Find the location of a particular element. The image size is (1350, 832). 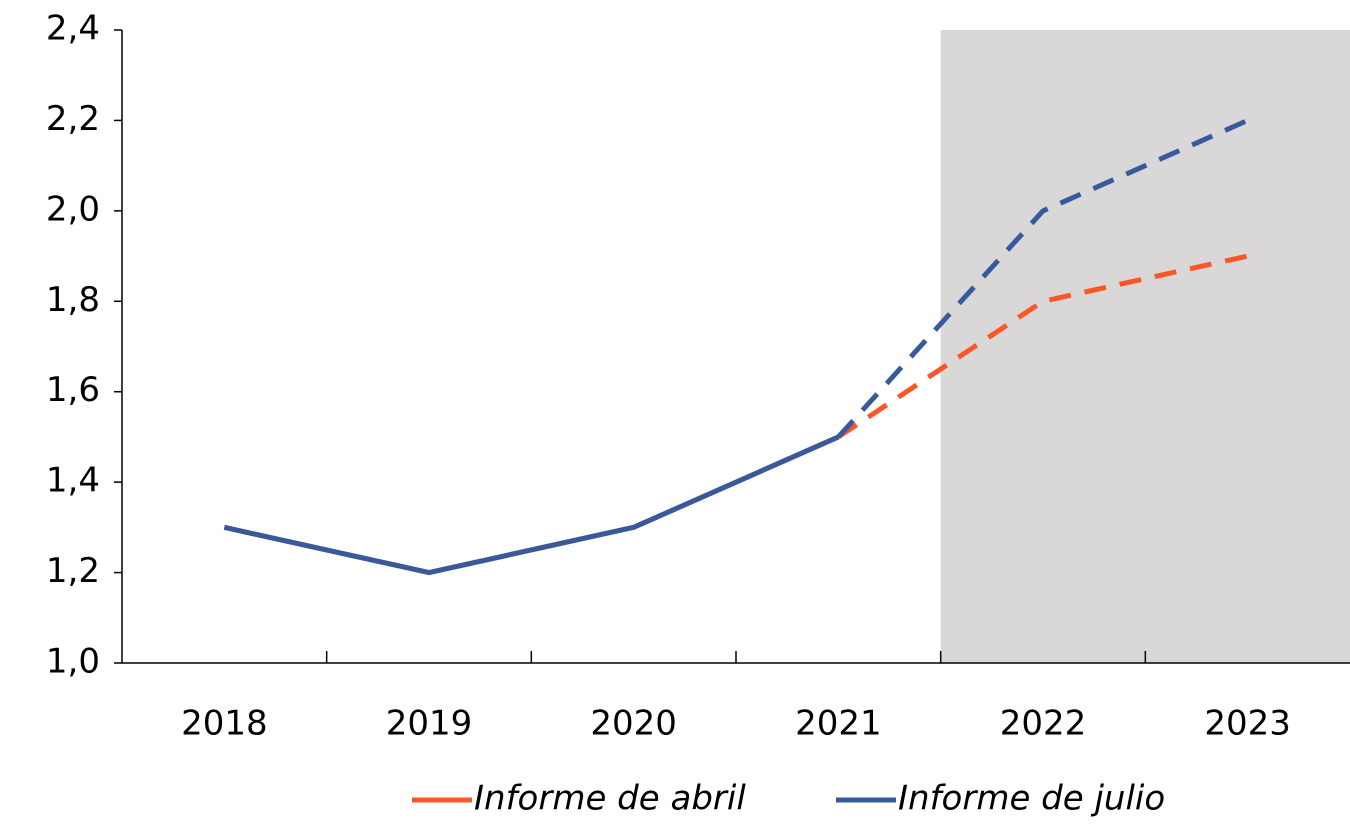

y-tick-label: 1,2 is located at coordinates (73, 571).